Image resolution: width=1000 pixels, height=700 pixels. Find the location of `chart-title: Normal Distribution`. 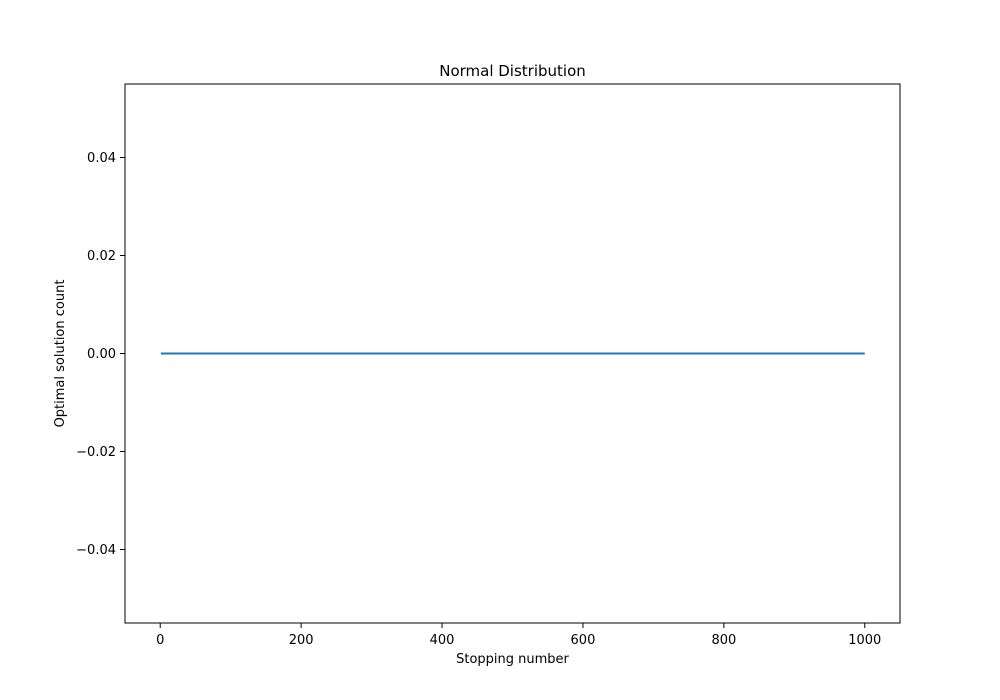

chart-title: Normal Distribution is located at coordinates (512, 71).